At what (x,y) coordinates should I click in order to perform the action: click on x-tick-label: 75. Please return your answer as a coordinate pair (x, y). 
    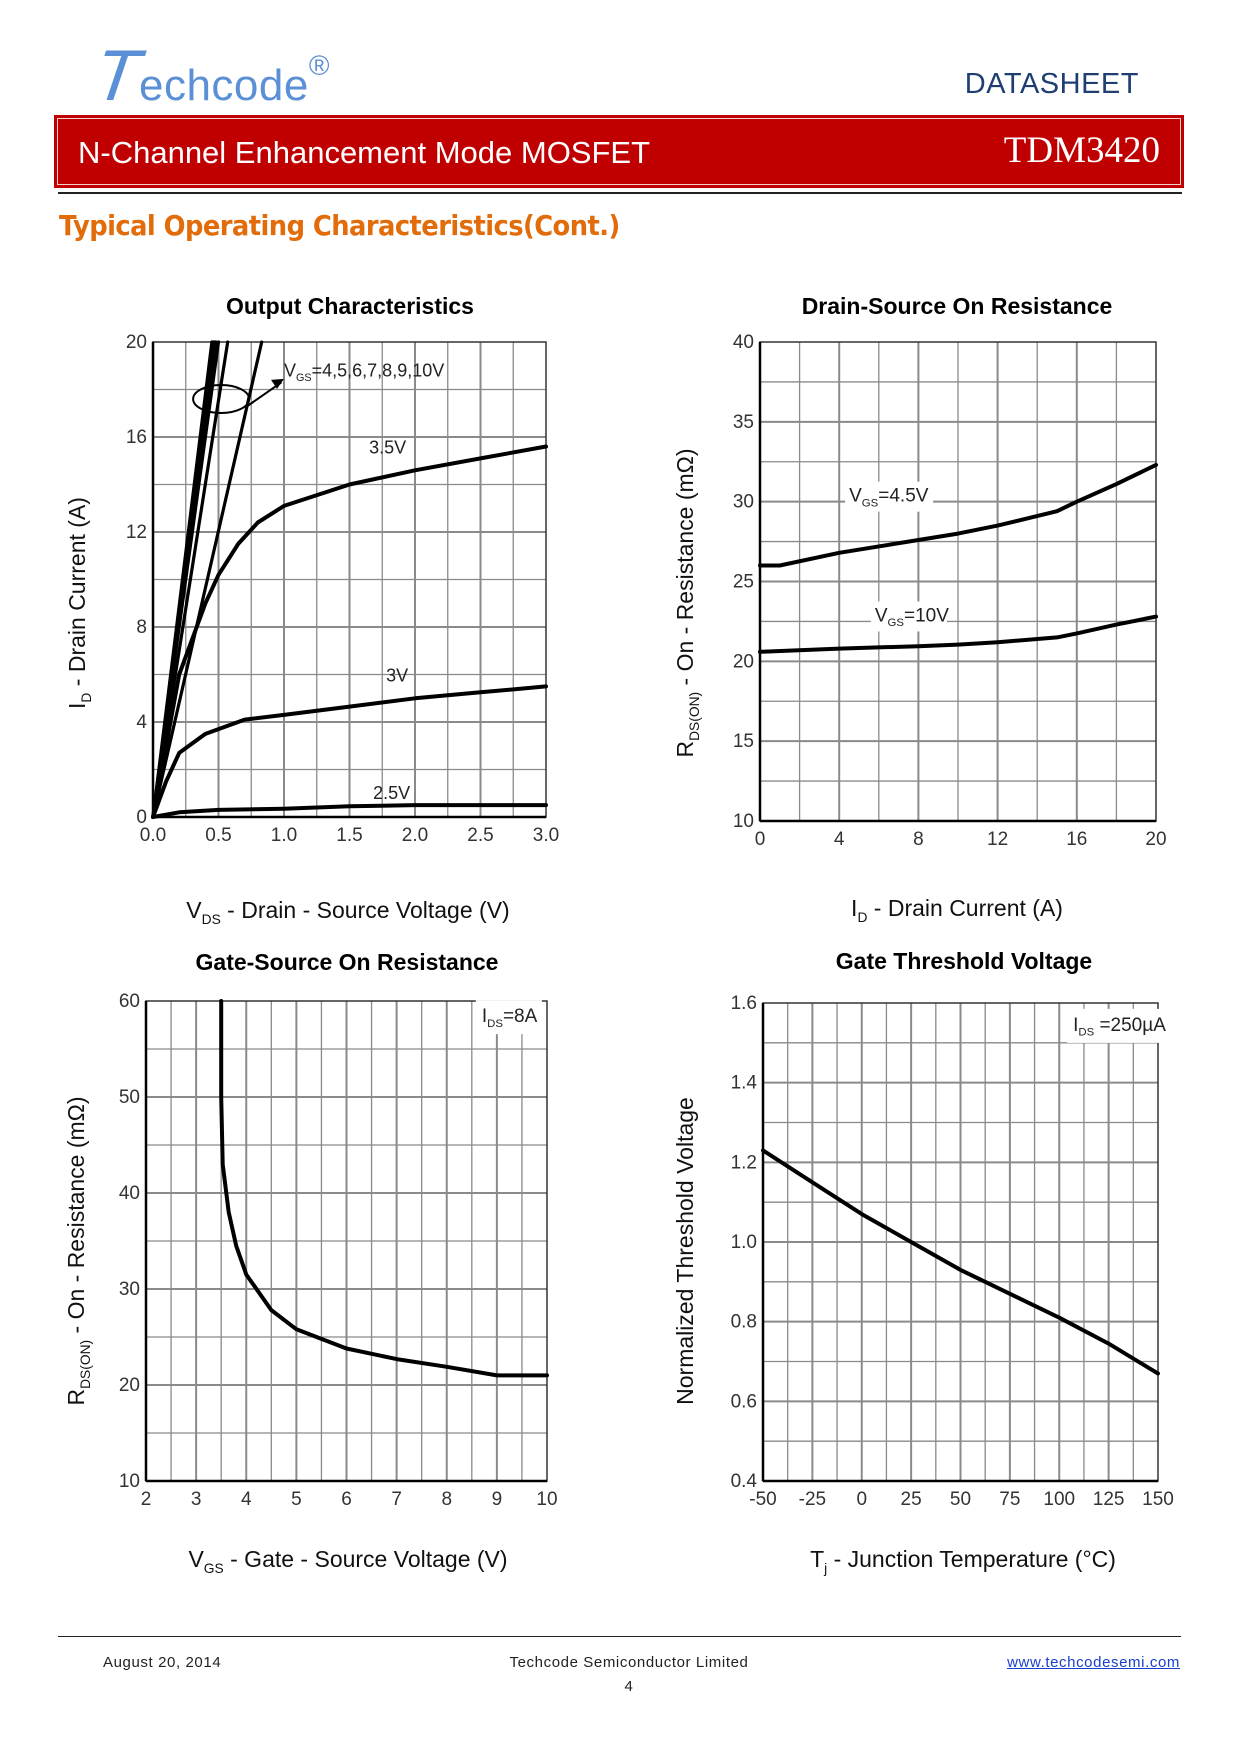
    Looking at the image, I should click on (1009, 1499).